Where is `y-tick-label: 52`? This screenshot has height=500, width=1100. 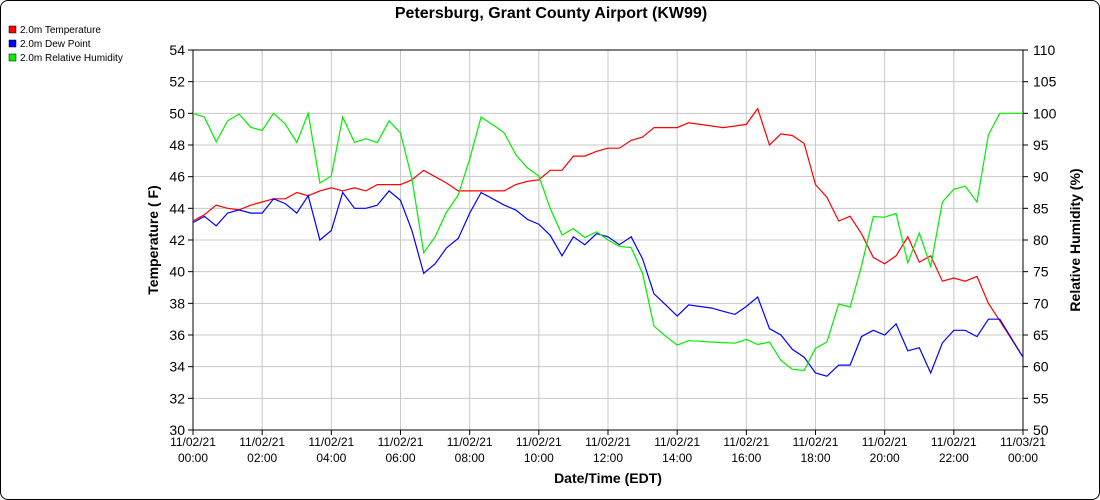 y-tick-label: 52 is located at coordinates (177, 82).